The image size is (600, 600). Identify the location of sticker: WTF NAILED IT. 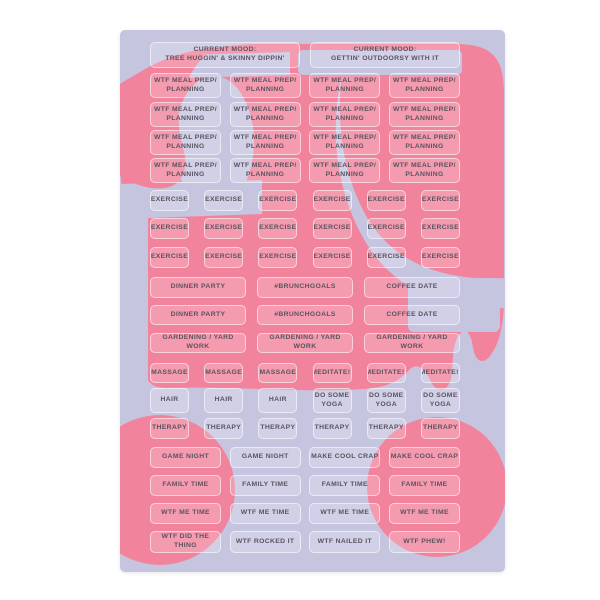
(345, 542).